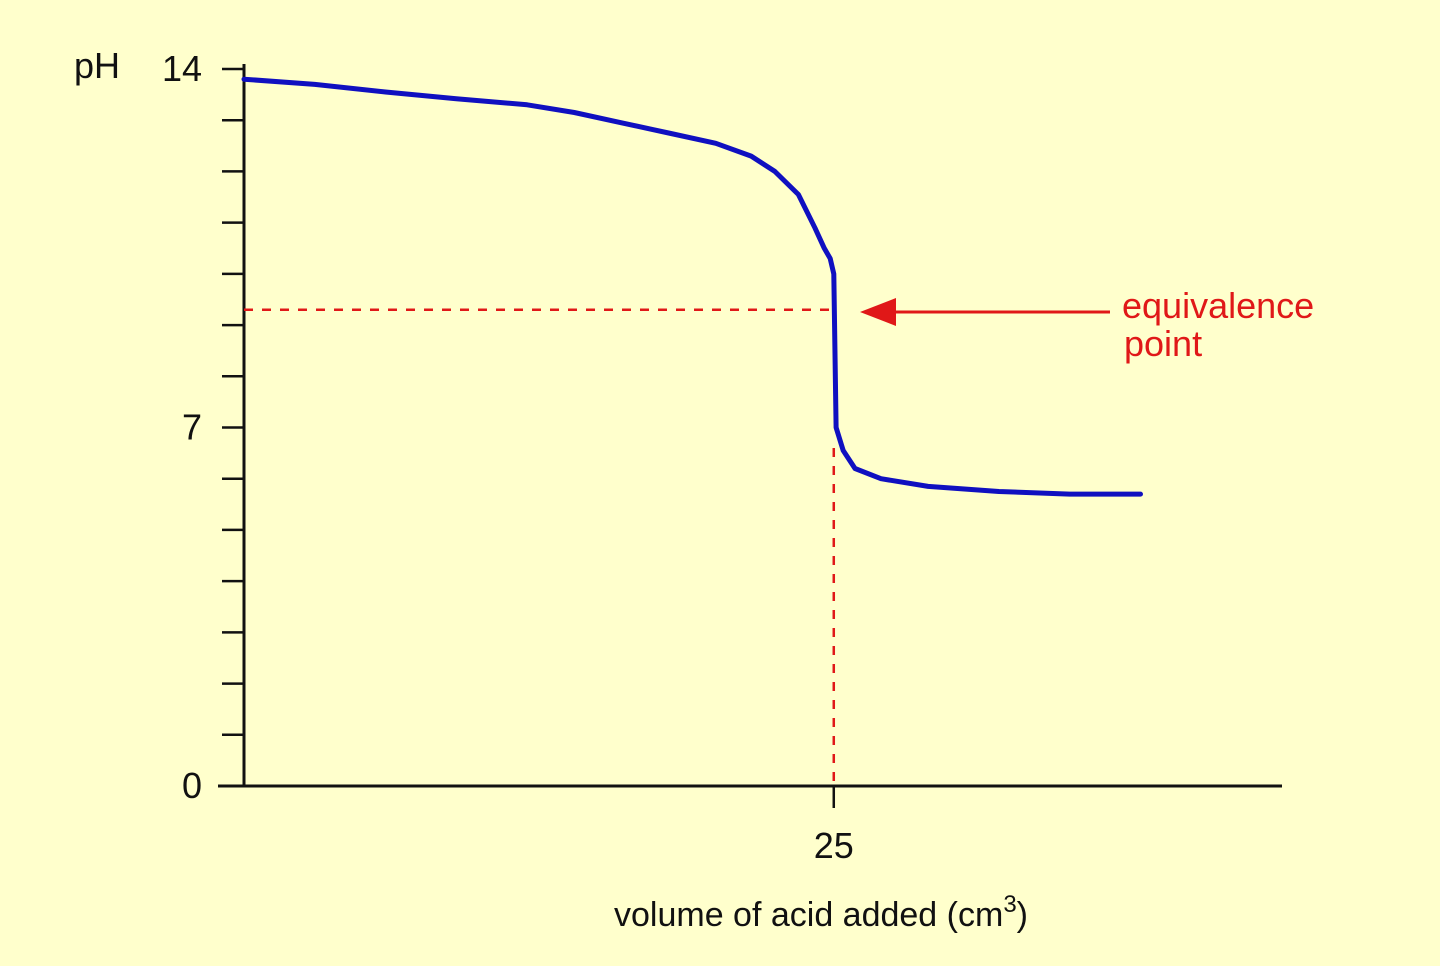 This screenshot has height=966, width=1440. I want to click on annotation-point: point, so click(1163, 343).